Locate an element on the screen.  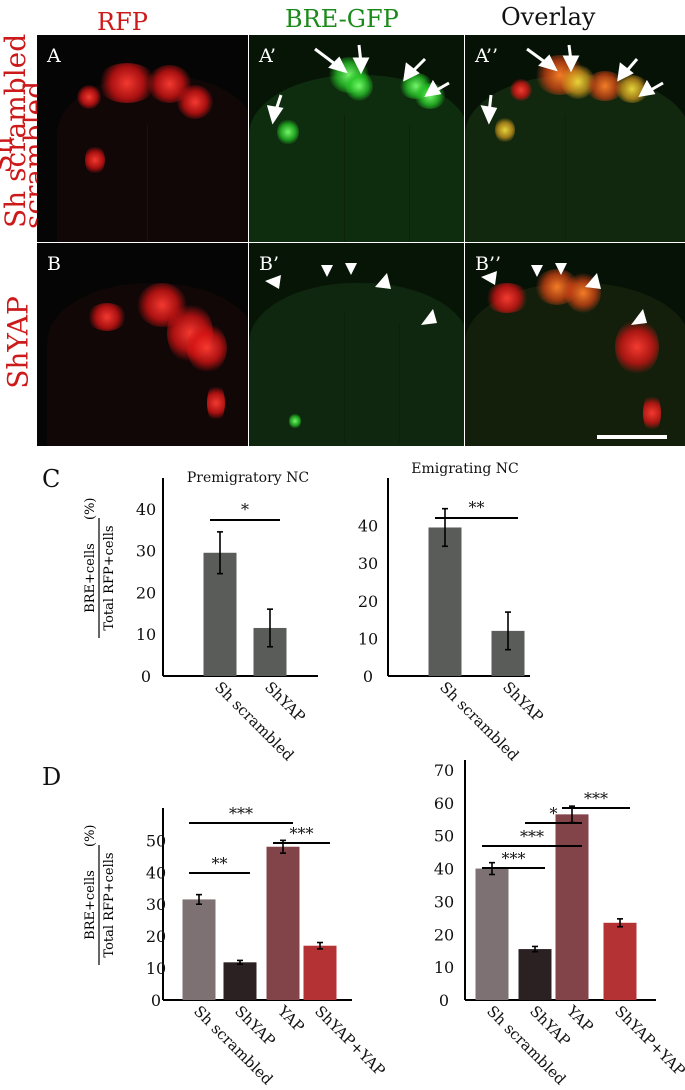
panel-b1-gfp-shyap: B’ is located at coordinates (356, 344).